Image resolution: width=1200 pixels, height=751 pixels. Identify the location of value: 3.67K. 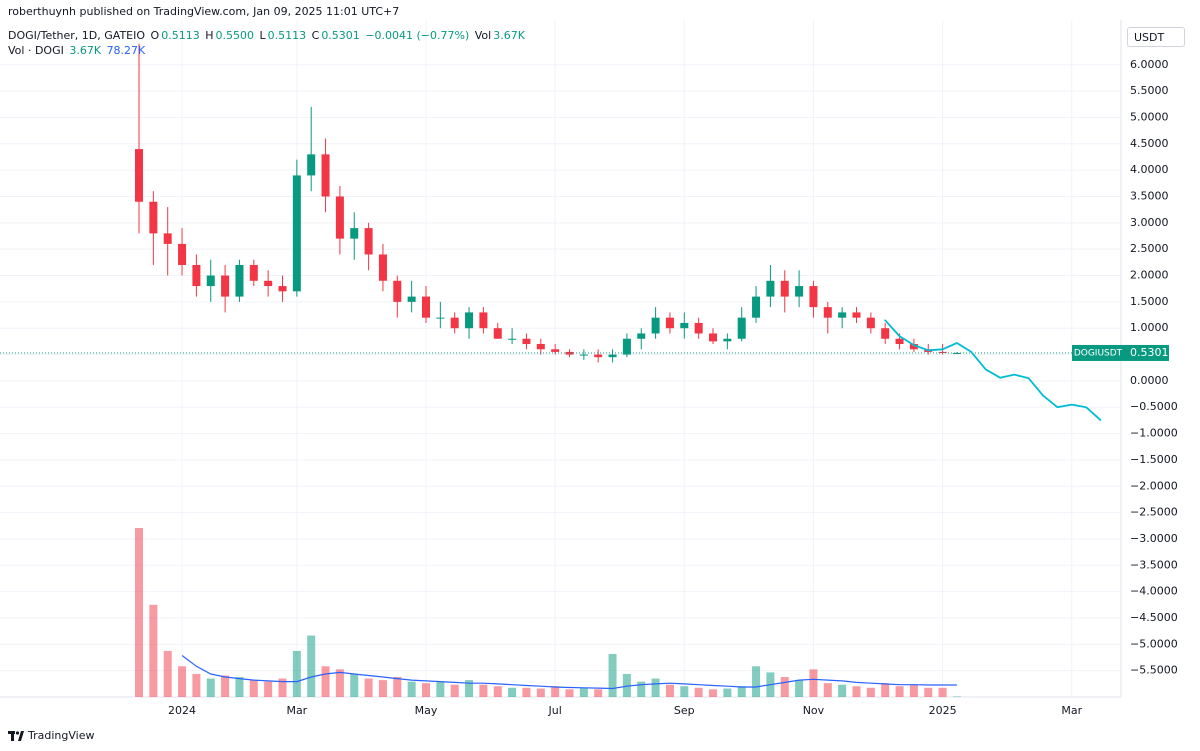
(85, 50).